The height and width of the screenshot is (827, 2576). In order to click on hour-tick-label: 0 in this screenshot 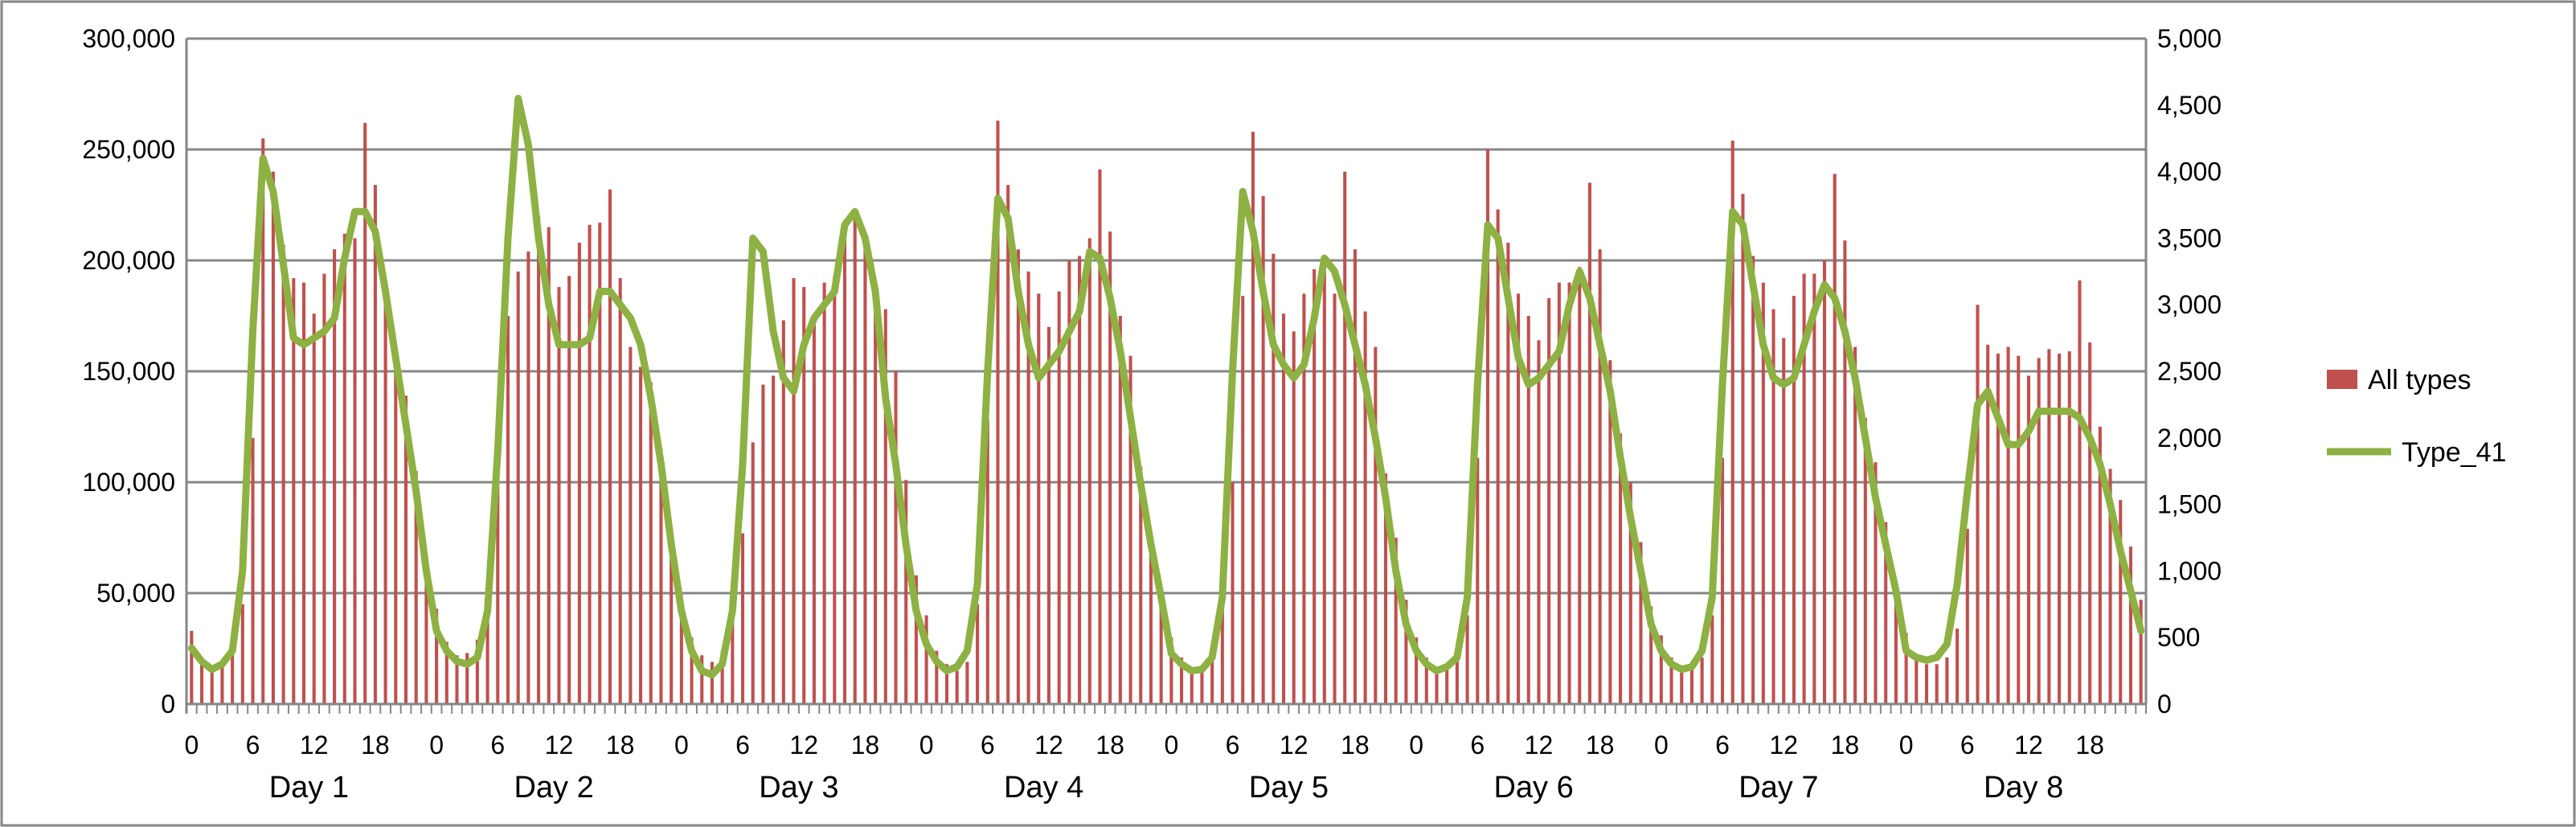, I will do `click(681, 745)`.